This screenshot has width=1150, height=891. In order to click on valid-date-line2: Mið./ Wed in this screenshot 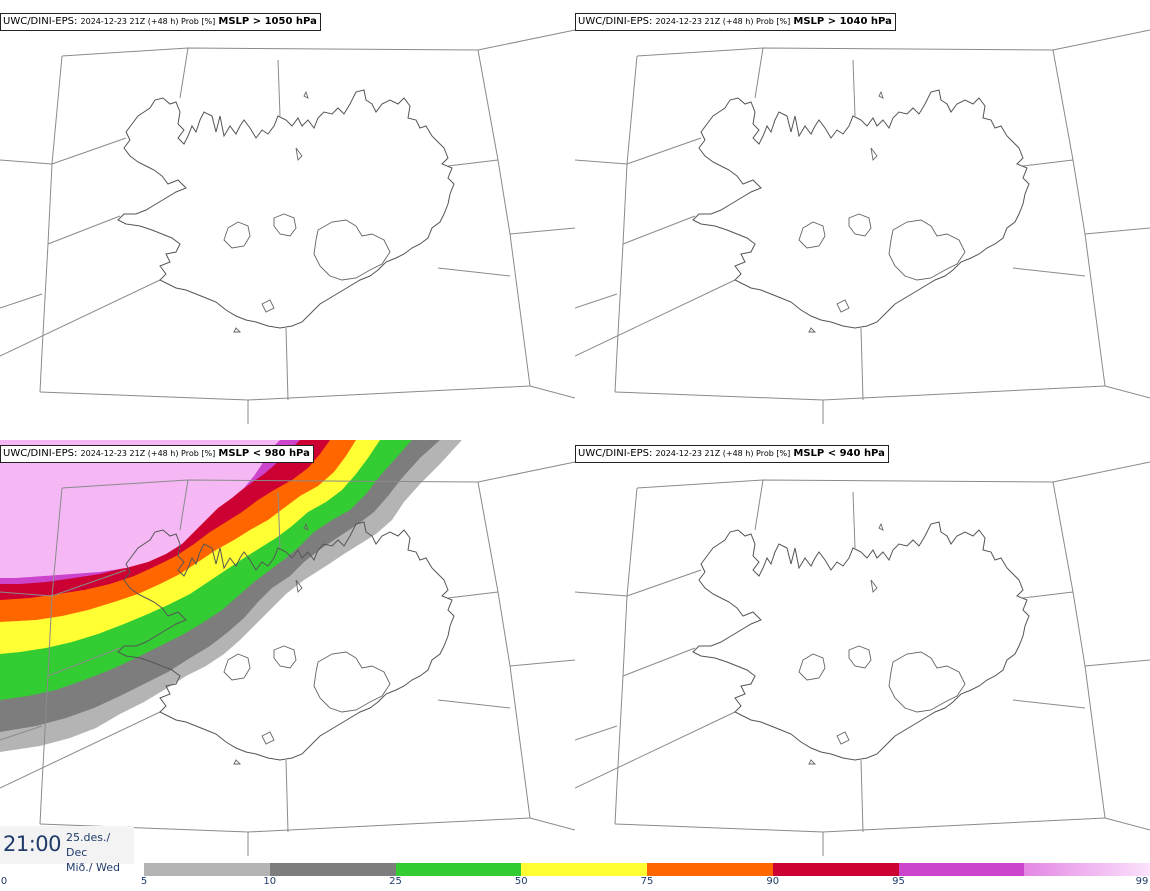, I will do `click(93, 867)`.